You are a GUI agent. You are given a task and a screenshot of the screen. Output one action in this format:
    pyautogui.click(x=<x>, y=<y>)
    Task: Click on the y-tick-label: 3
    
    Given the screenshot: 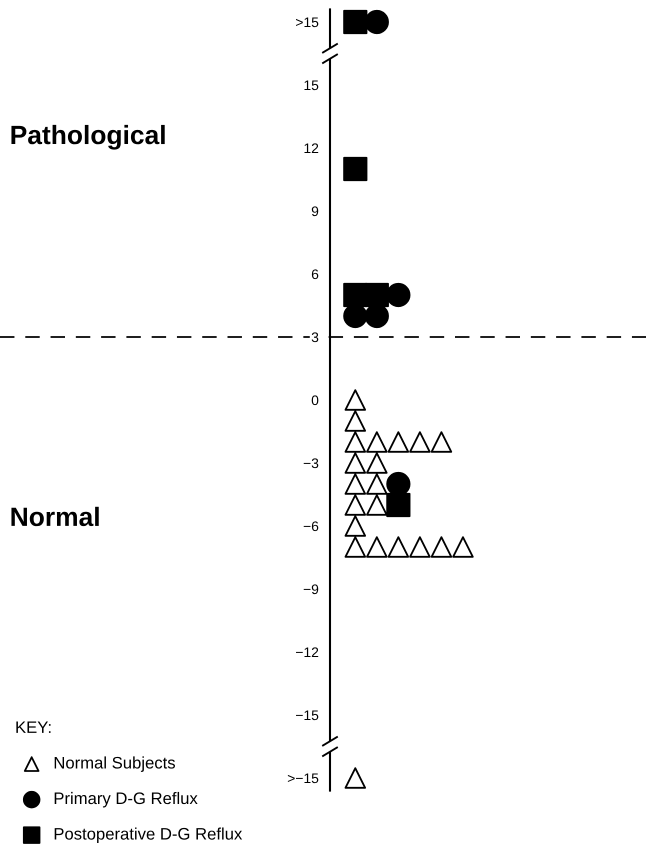 What is the action you would take?
    pyautogui.click(x=315, y=337)
    